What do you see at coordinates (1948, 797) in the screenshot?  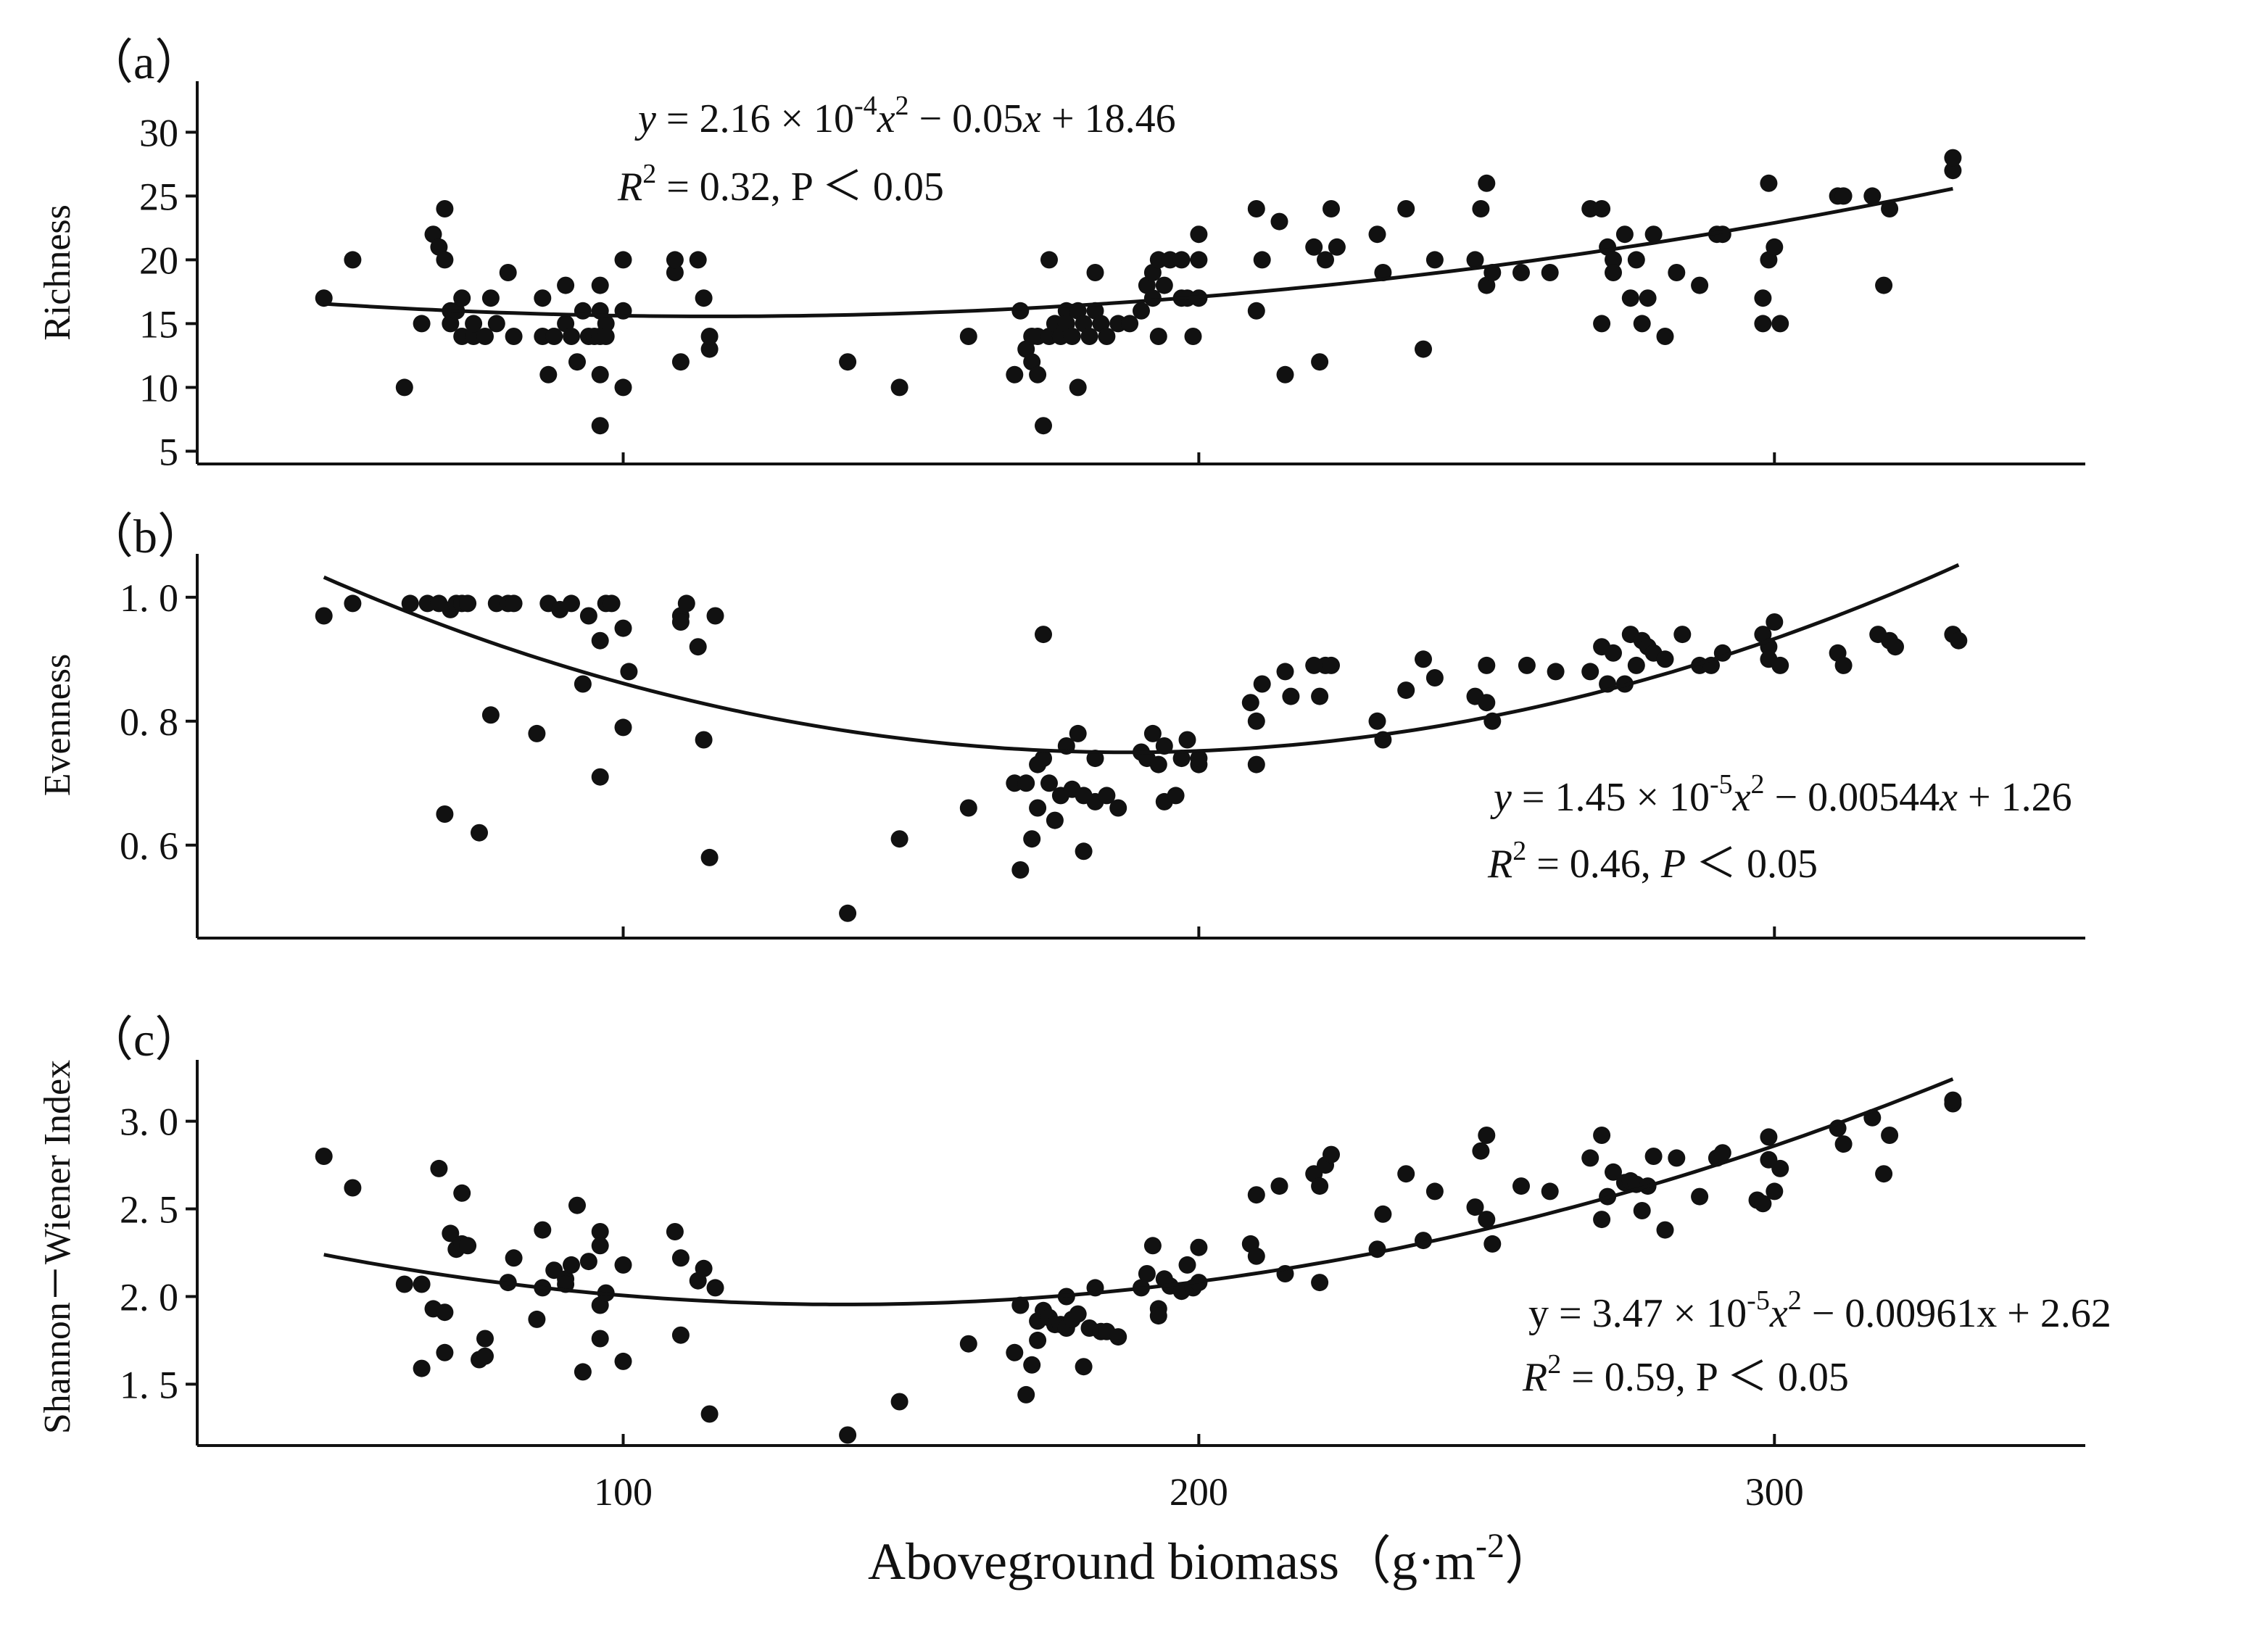 I see `eq-b-xvar: x` at bounding box center [1948, 797].